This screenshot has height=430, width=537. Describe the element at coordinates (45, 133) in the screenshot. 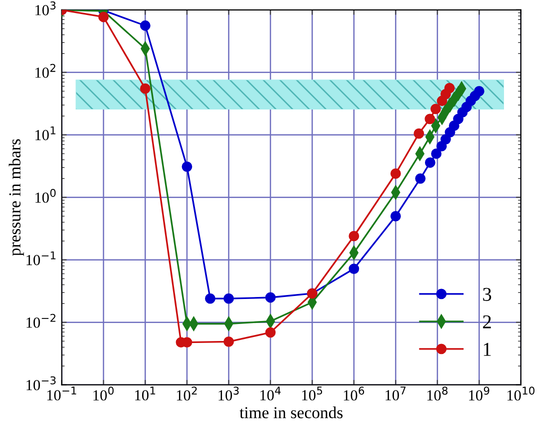

I see `y-tick-label: 10$^{1}$` at that location.